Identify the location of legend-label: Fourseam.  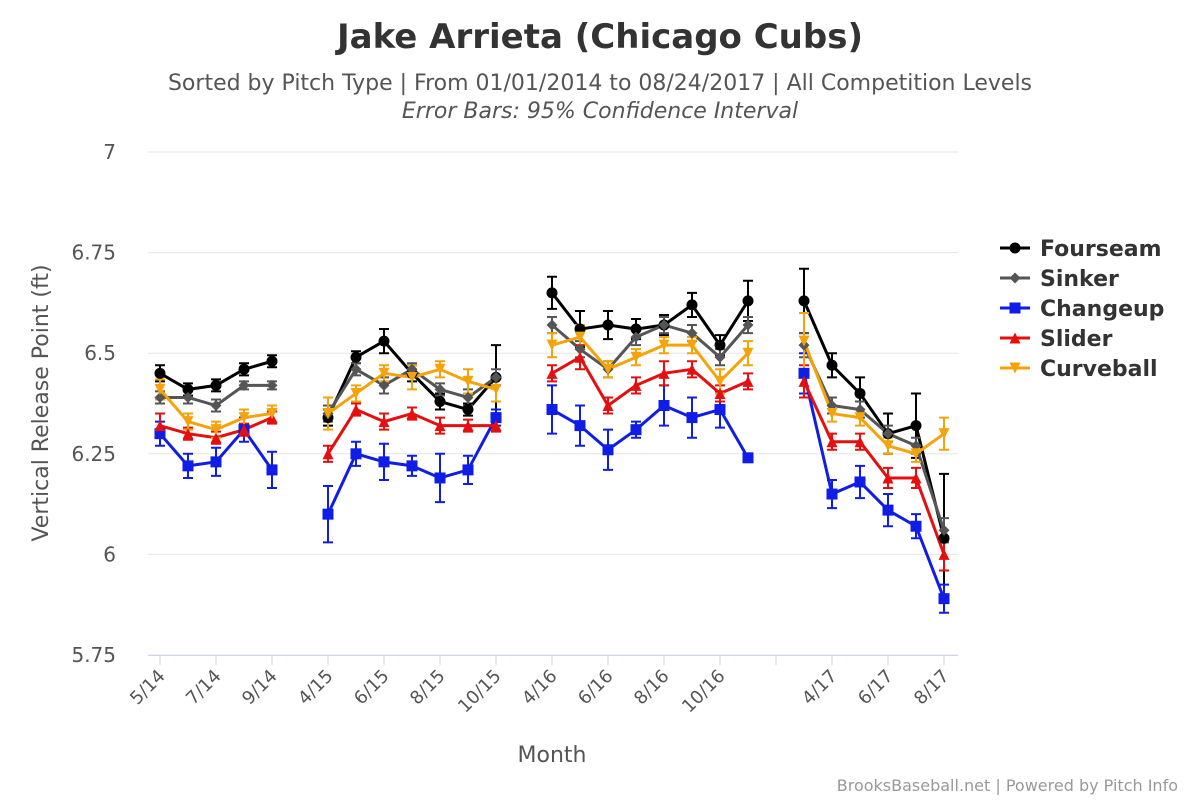
(1101, 249).